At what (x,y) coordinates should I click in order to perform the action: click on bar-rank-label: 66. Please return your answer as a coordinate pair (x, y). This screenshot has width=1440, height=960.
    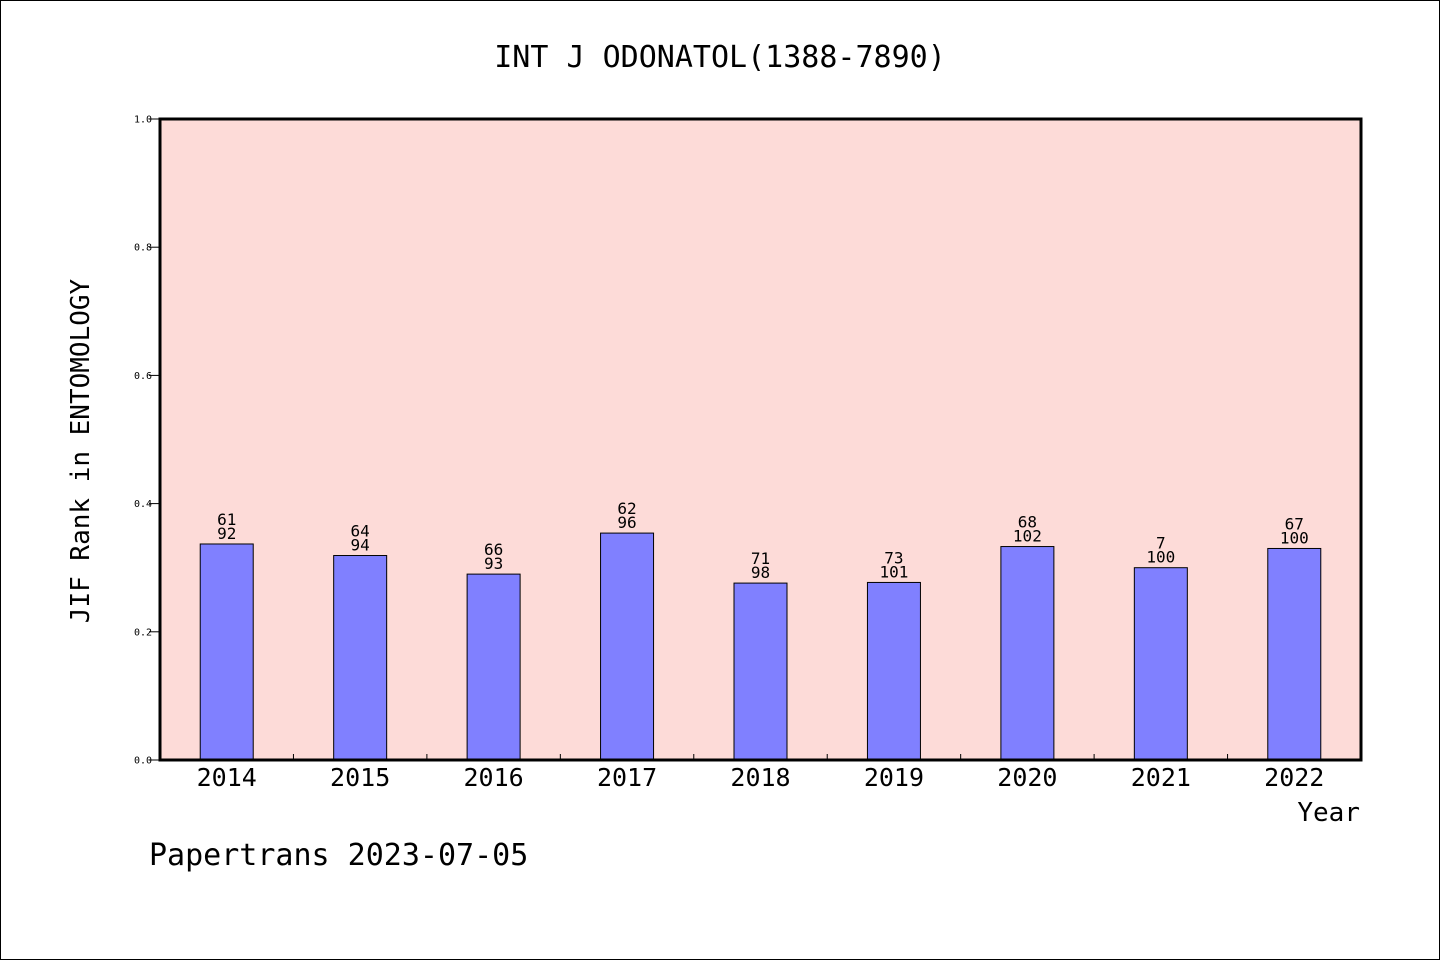
    Looking at the image, I should click on (493, 549).